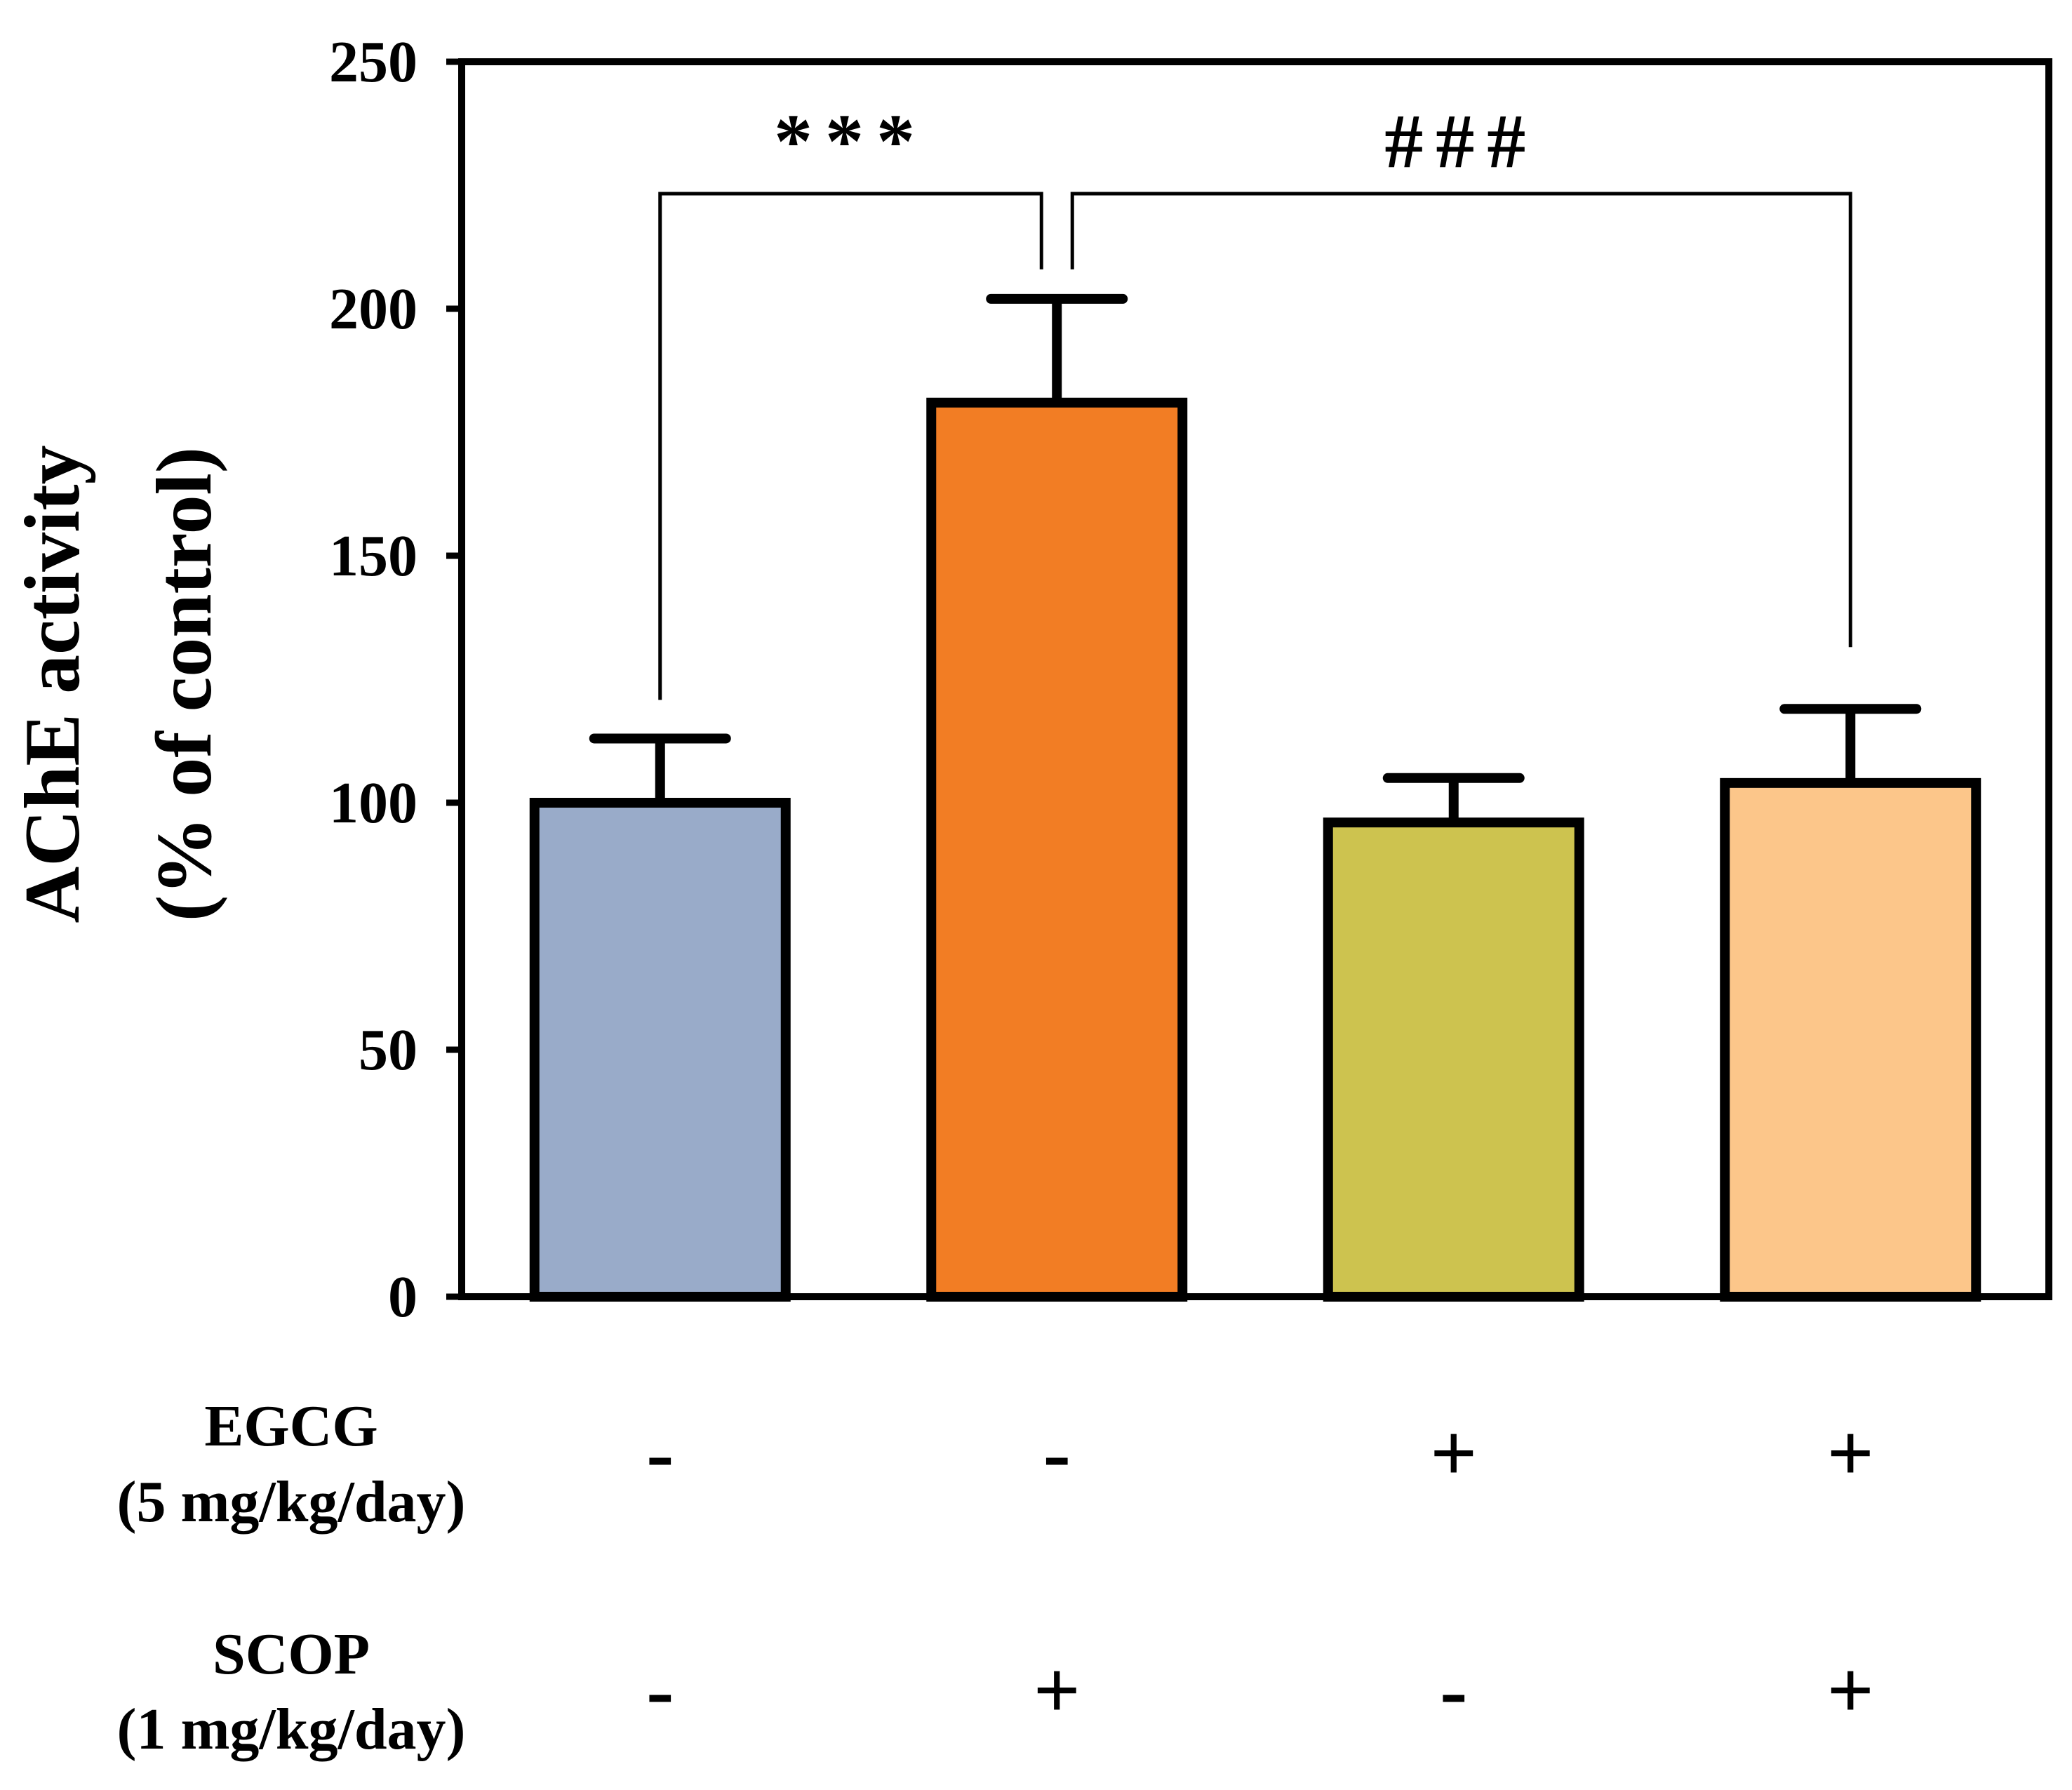 Image resolution: width=2072 pixels, height=1790 pixels. I want to click on y-axis-label-line1: AChE activity, so click(52, 684).